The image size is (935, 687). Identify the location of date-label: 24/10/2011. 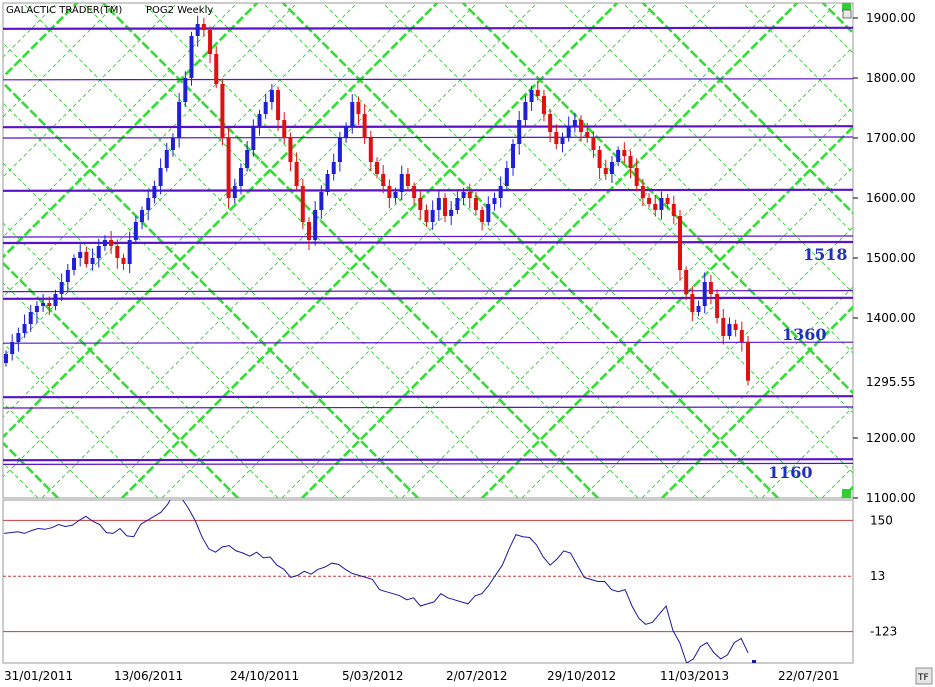
(264, 676).